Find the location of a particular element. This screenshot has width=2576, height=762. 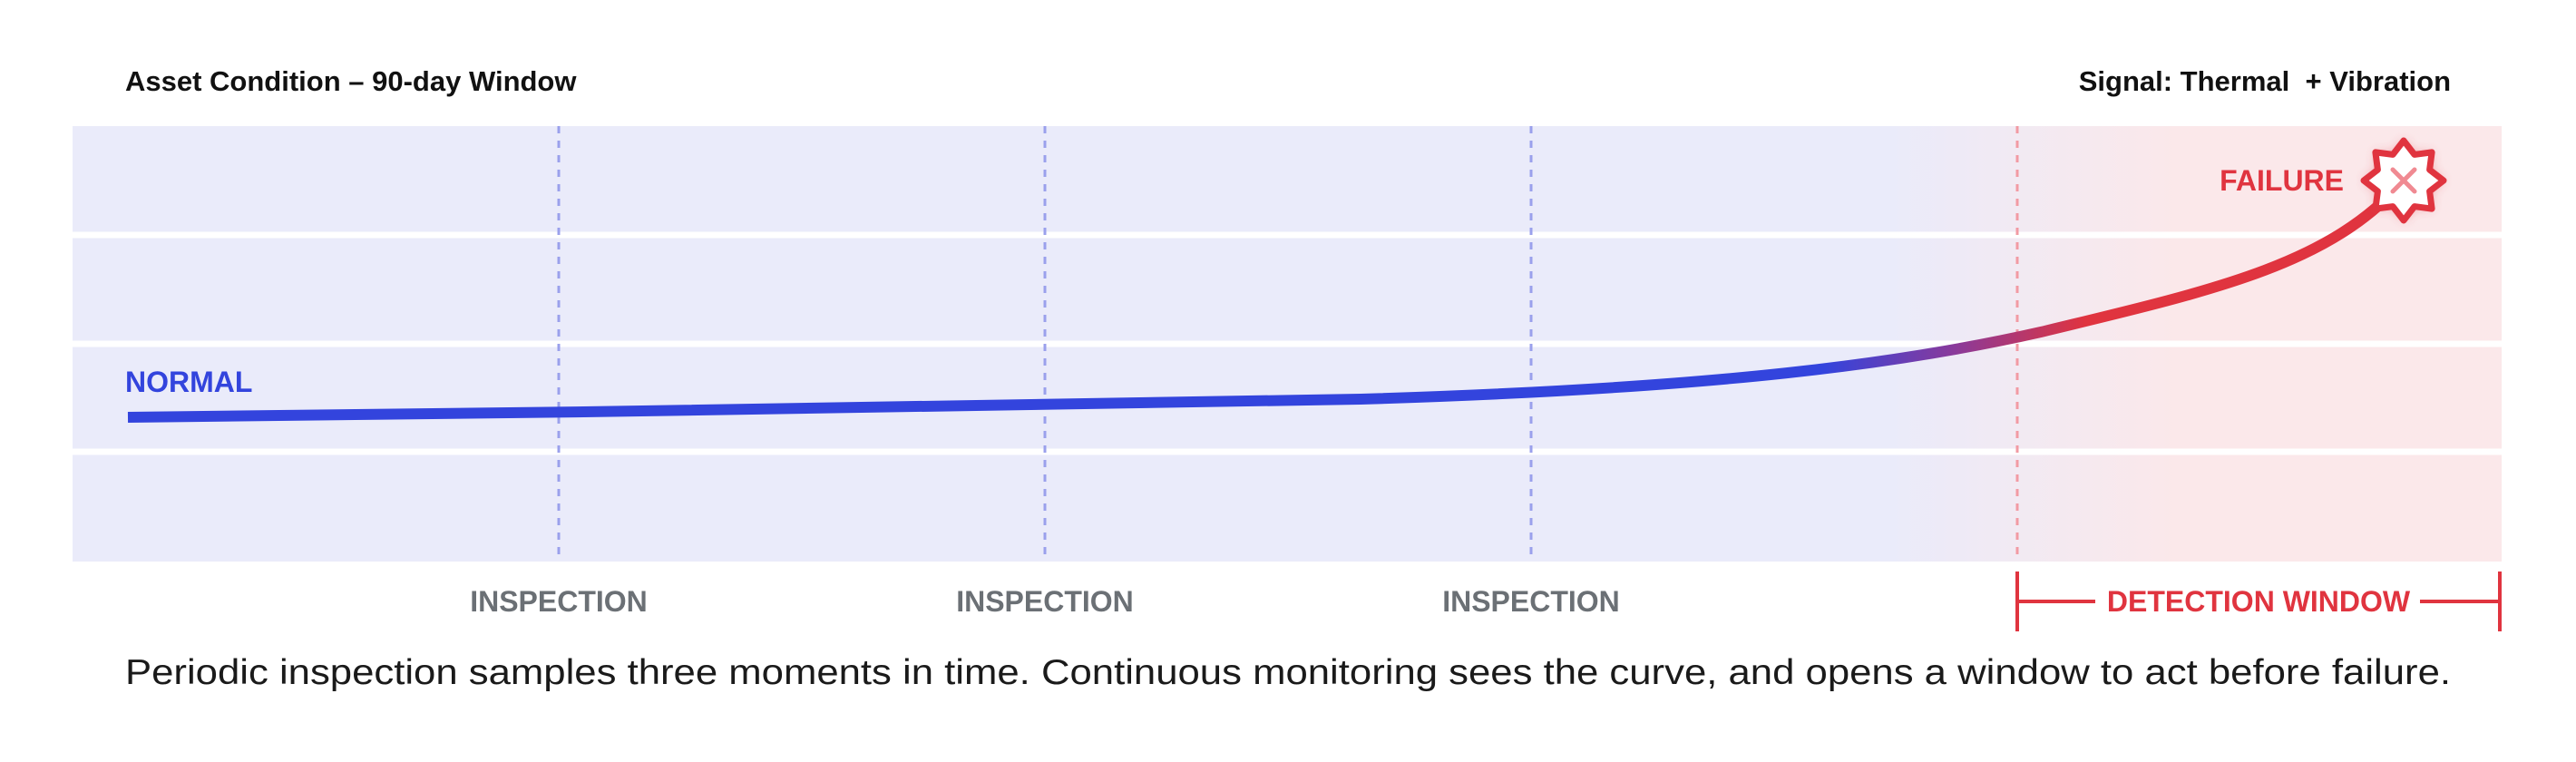

failure-label: FAILURE is located at coordinates (2282, 180).